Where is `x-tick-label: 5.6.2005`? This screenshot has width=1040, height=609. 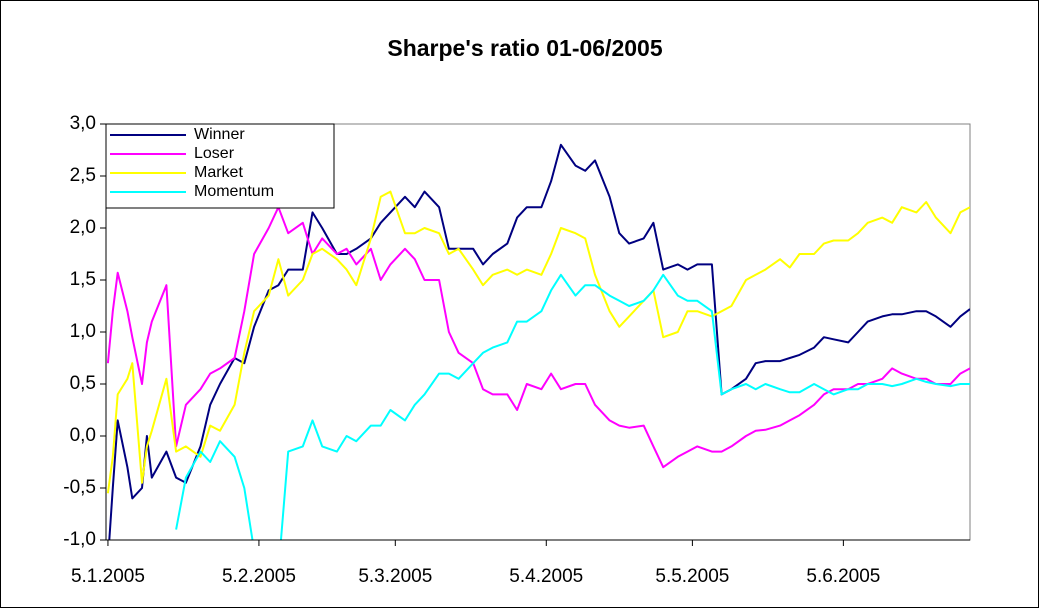
x-tick-label: 5.6.2005 is located at coordinates (843, 576).